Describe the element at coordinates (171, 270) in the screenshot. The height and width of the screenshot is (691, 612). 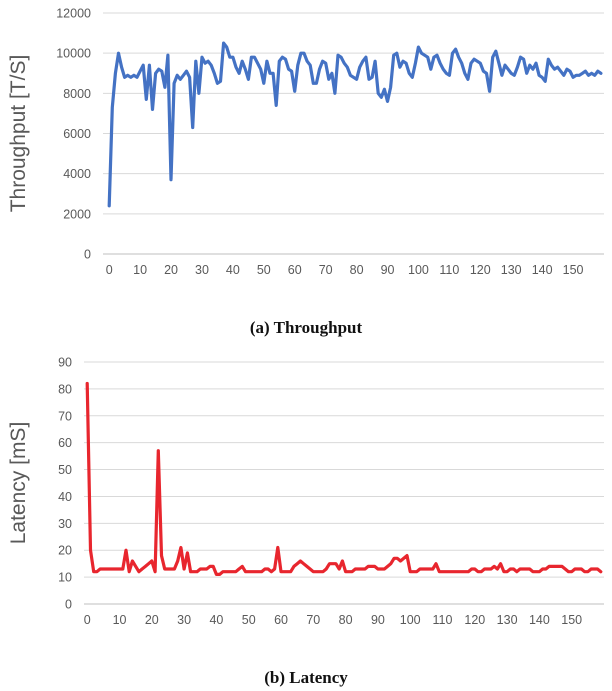
I see `throughput-x-tick-label: 20` at that location.